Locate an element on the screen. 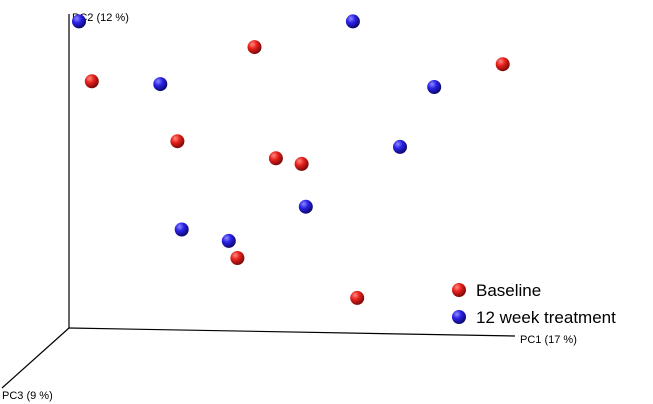 The image size is (653, 404). pc3-axis-label: PC3 (9 %) is located at coordinates (27, 396).